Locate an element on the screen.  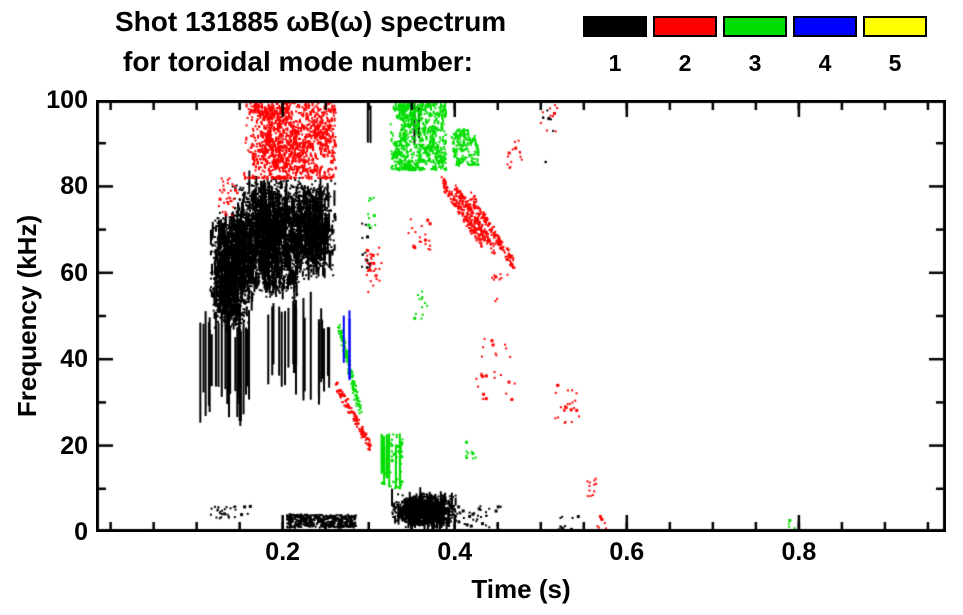
chart-title: Shot 131885 ωB(ω) spectrum is located at coordinates (311, 21).